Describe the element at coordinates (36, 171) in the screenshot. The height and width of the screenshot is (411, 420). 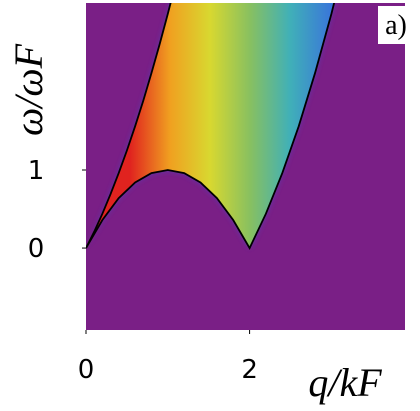
I see `y-tick-label: 1` at that location.